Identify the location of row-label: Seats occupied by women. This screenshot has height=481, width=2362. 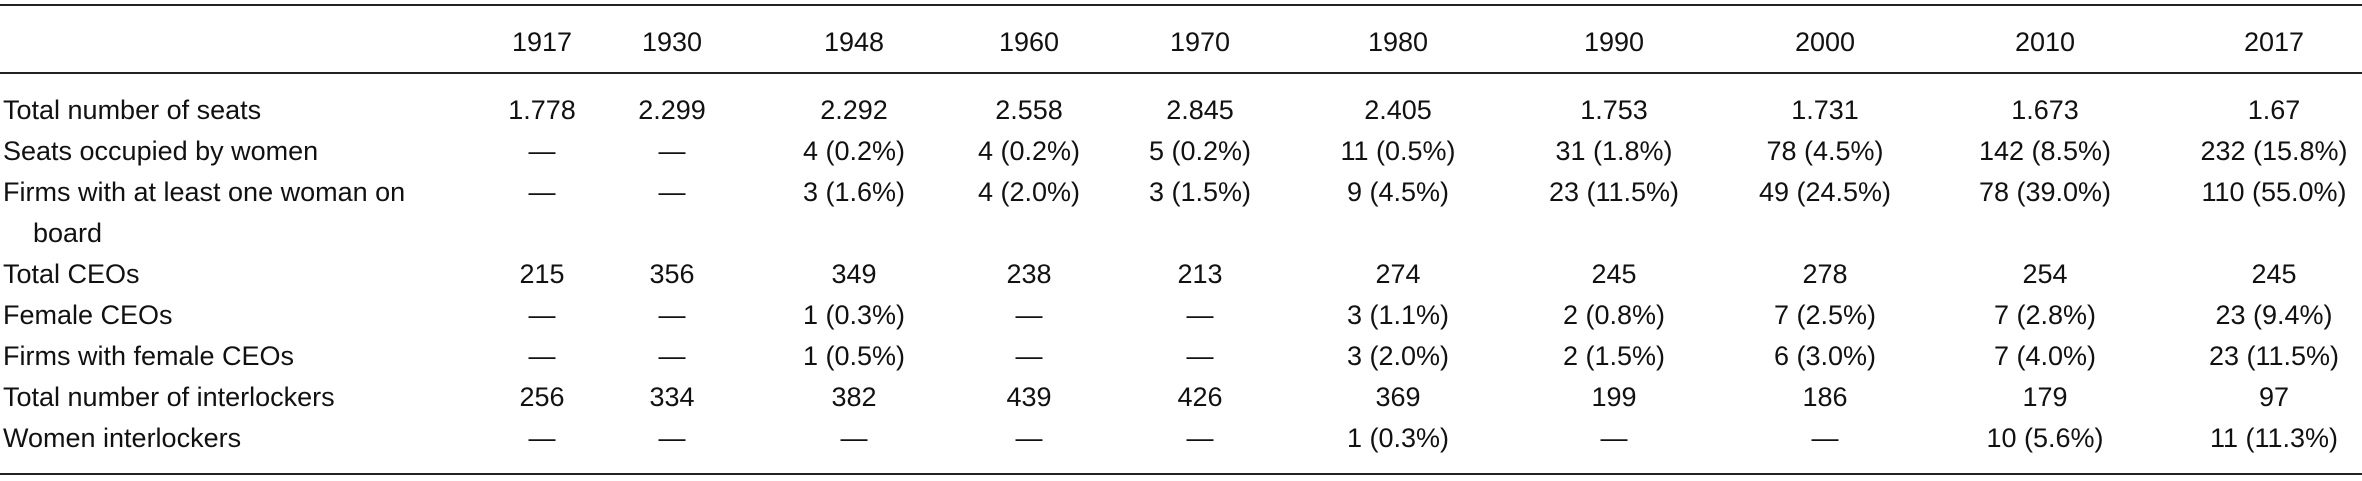
(161, 151).